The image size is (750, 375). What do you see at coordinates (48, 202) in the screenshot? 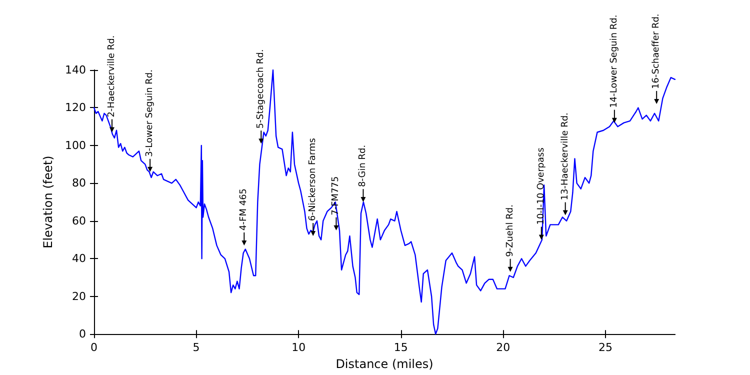
I see `y-axis-title: Elevation (feet)` at bounding box center [48, 202].